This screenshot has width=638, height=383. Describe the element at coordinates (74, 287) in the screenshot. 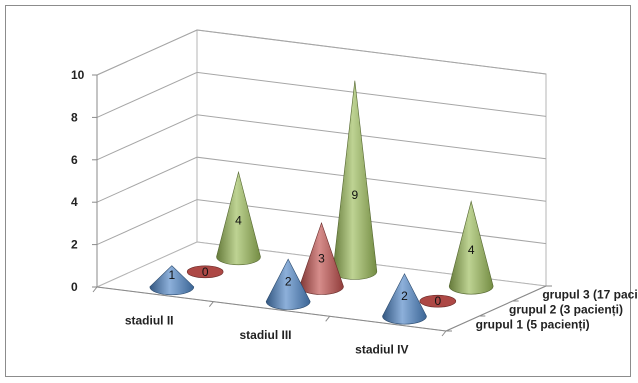

I see `y-tick-label: 0` at that location.